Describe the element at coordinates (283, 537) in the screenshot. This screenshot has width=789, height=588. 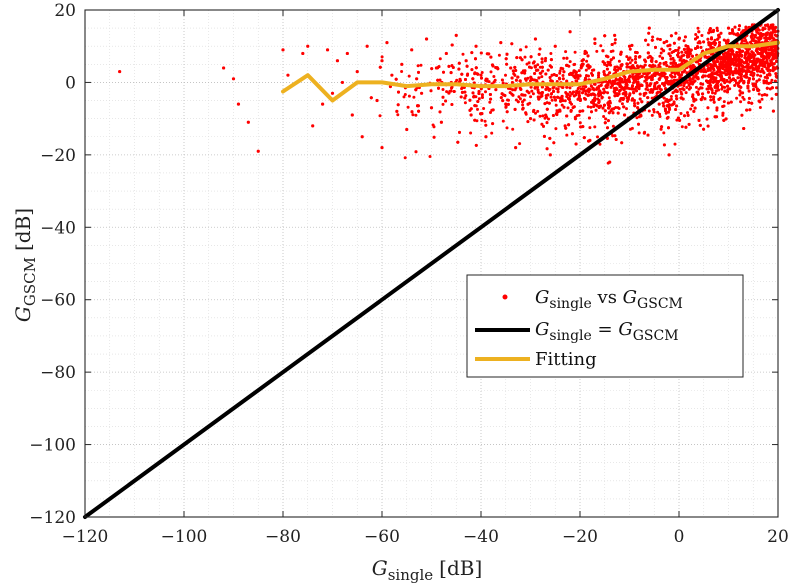
I see `x-tick-label: −80` at that location.